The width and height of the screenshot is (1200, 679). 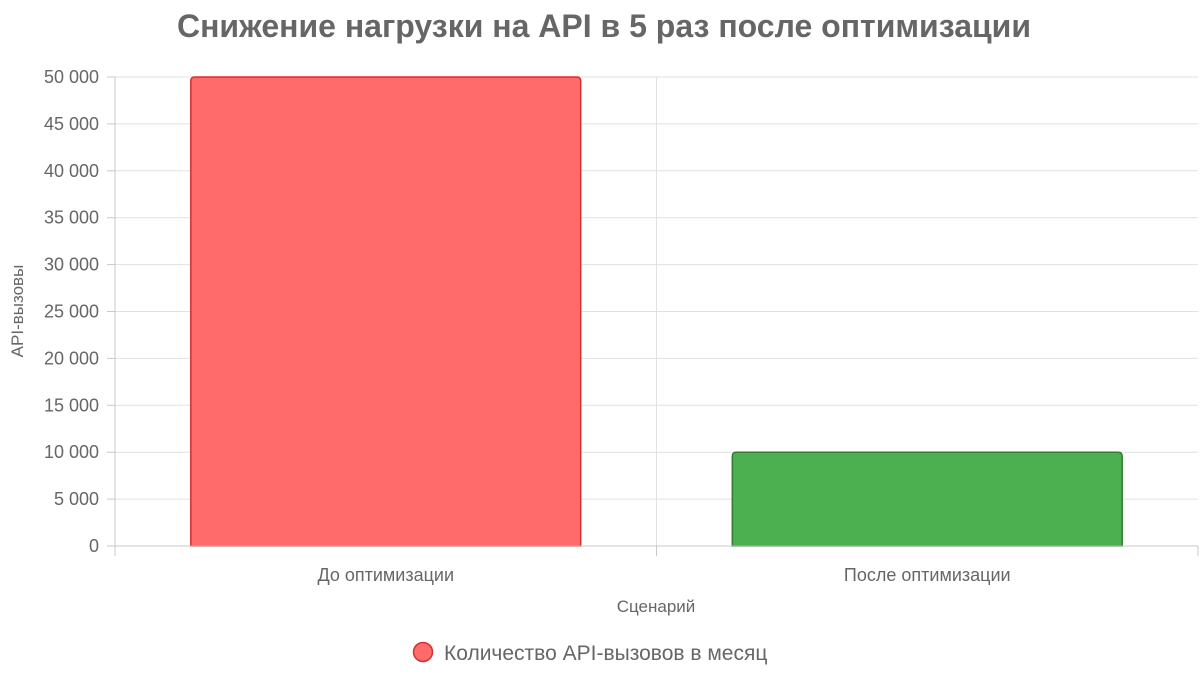 I want to click on y-tick-label: 40 000, so click(x=71, y=171).